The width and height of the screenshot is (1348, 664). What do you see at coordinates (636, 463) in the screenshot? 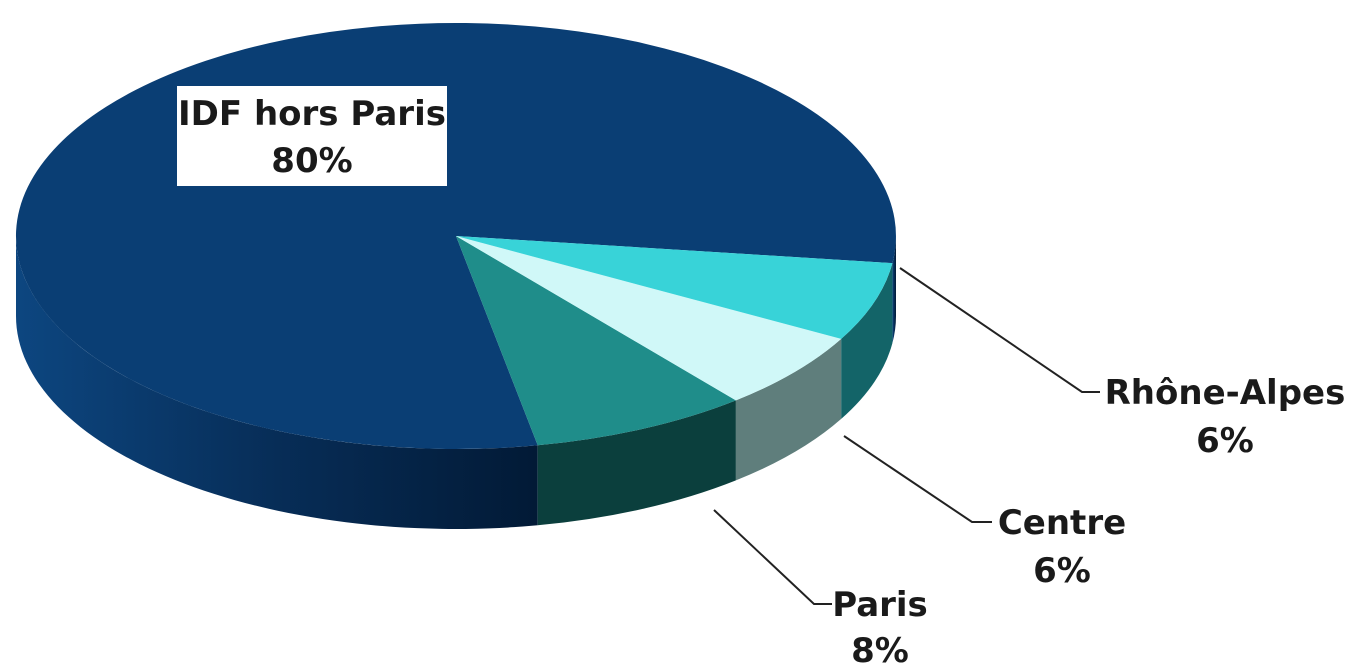
I see `slice-side-paris` at bounding box center [636, 463].